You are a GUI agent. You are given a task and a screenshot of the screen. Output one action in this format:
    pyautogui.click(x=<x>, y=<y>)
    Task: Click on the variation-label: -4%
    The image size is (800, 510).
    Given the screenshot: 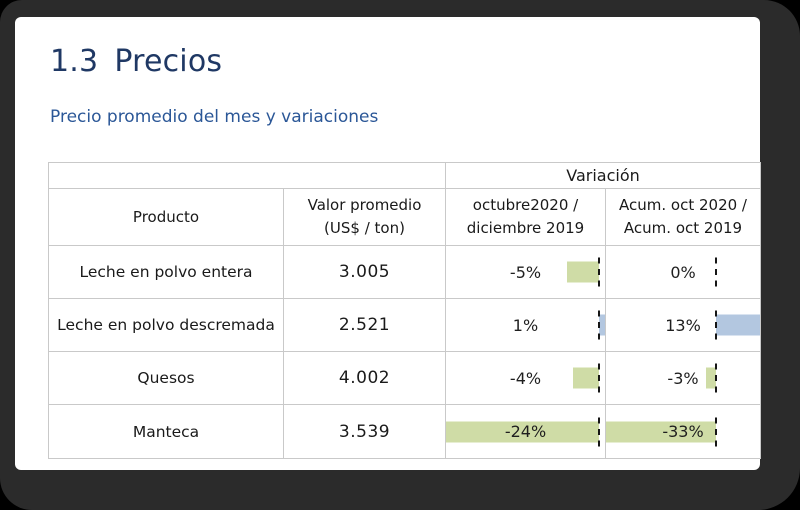 What is the action you would take?
    pyautogui.click(x=525, y=378)
    